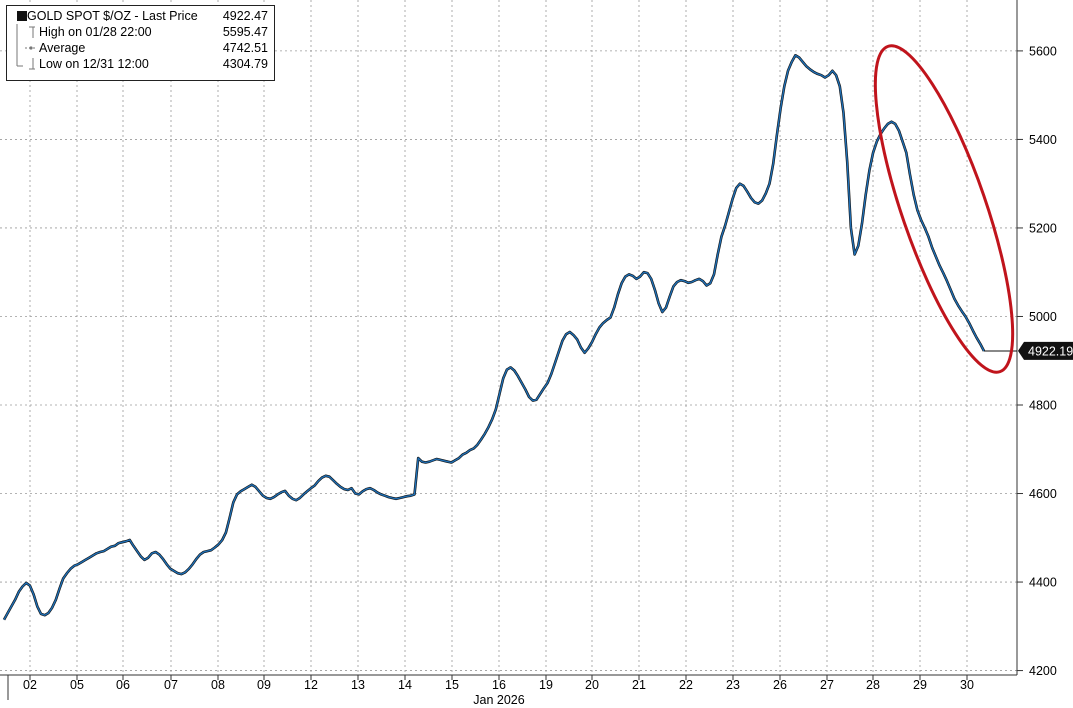 The image size is (1073, 708). I want to click on x-tick-label: 28, so click(873, 685).